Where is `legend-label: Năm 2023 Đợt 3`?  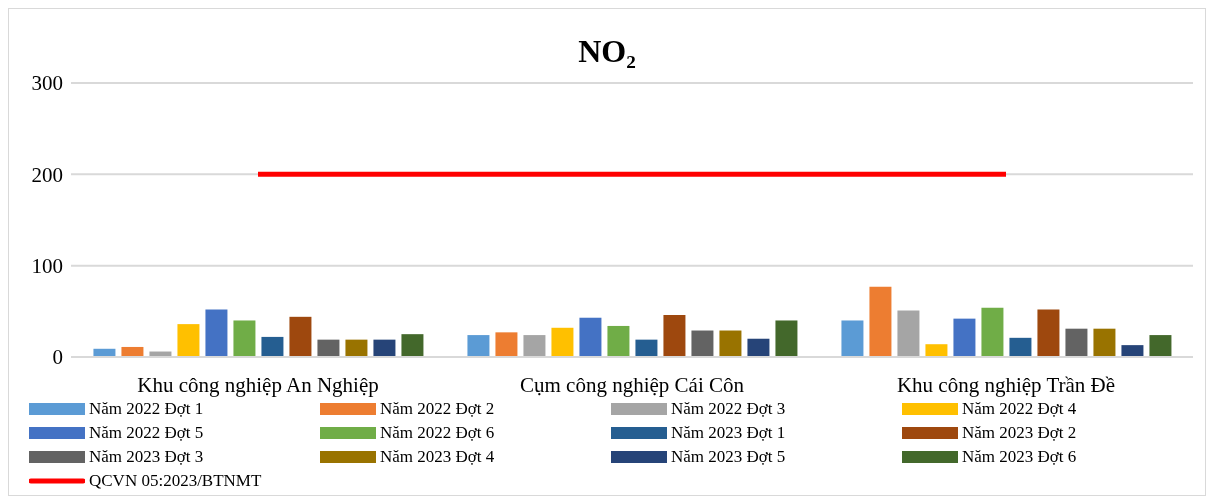 legend-label: Năm 2023 Đợt 3 is located at coordinates (146, 457).